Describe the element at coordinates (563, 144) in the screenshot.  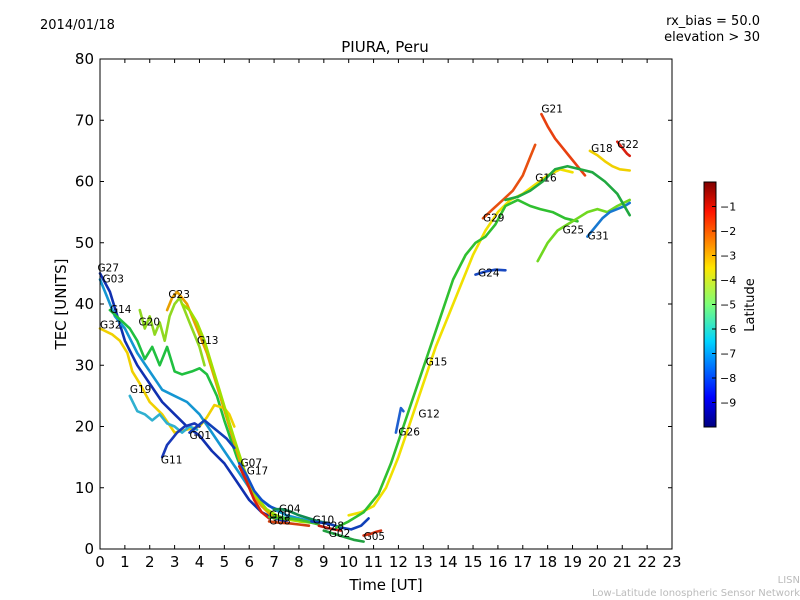
I see `series-line-g21` at that location.